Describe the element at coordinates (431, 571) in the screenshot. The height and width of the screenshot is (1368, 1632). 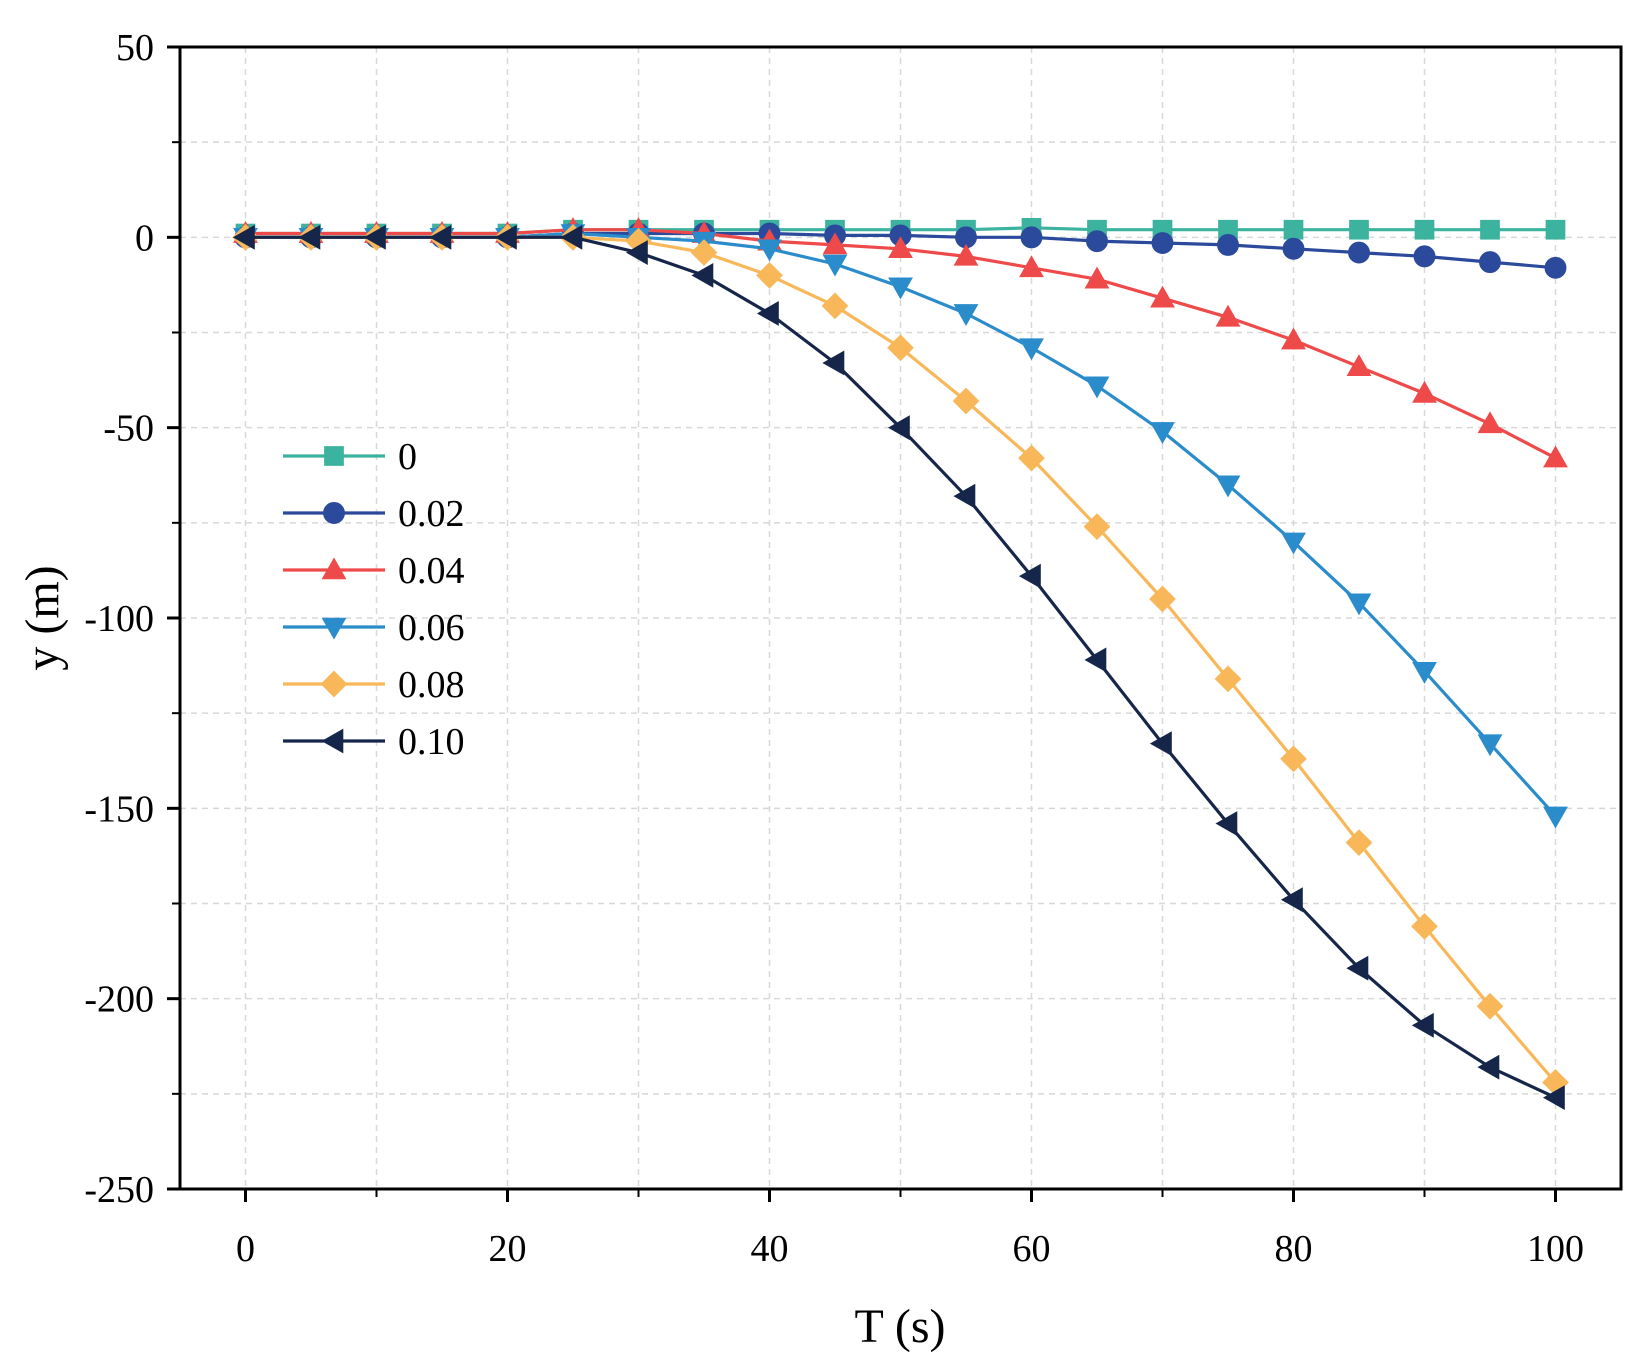
I see `legend-label: 0.04` at that location.